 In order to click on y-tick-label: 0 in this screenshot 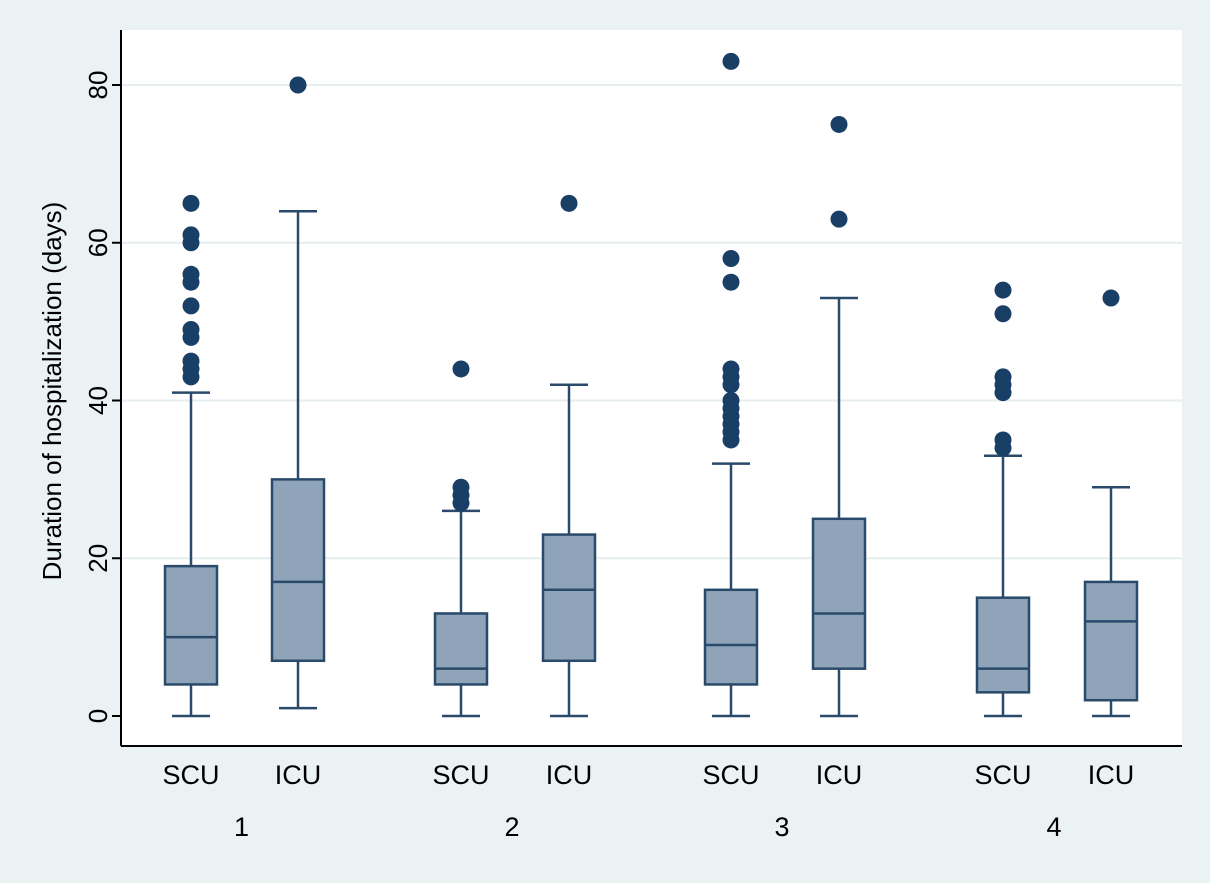, I will do `click(98, 716)`.